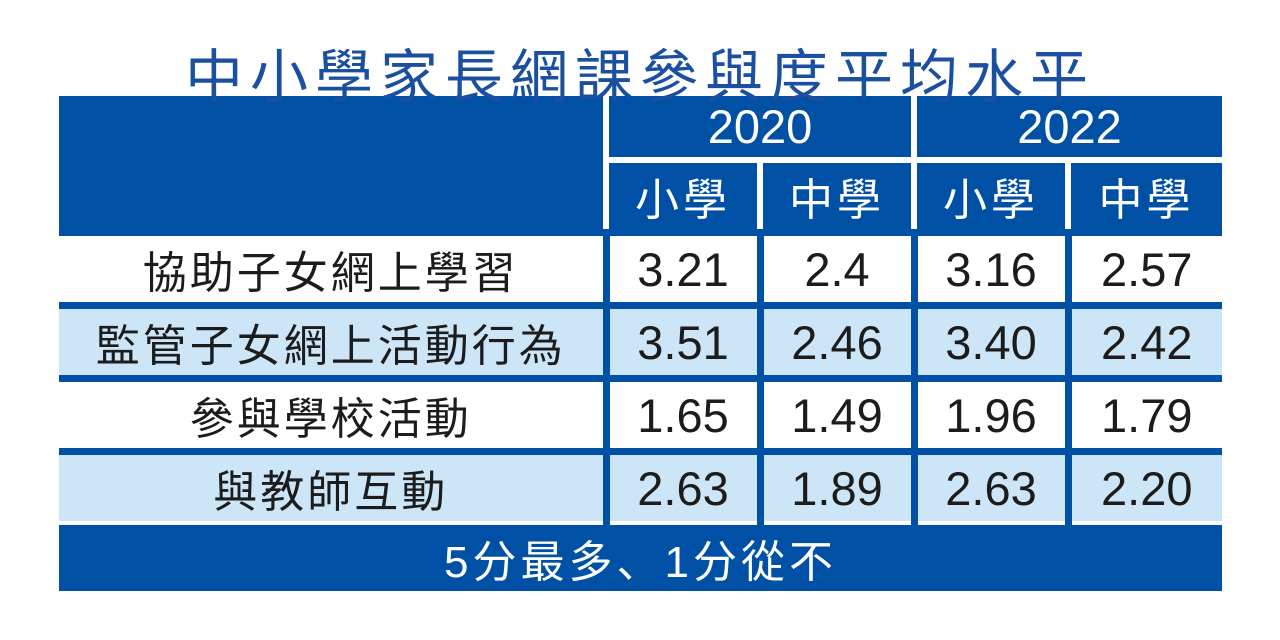  Describe the element at coordinates (835, 267) in the screenshot. I see `value-cell: 2.4` at that location.